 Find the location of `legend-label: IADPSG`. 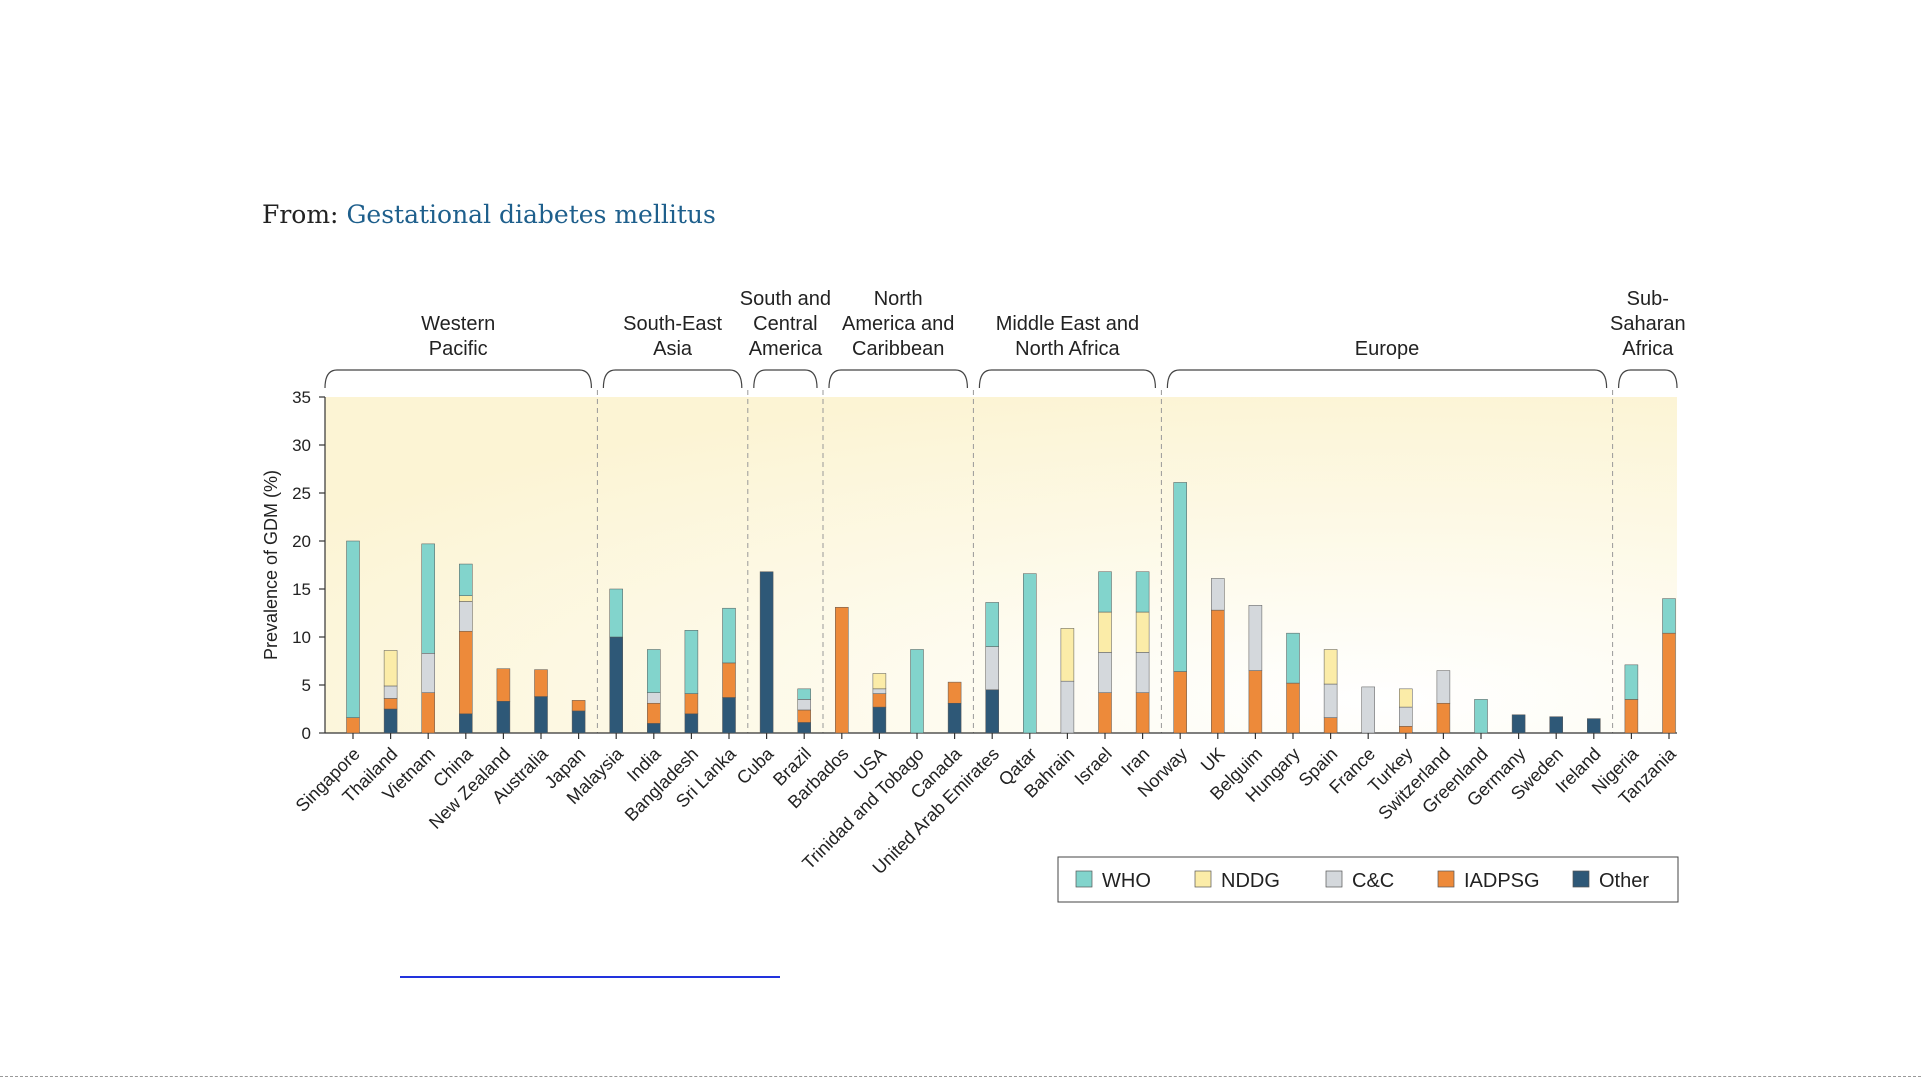

legend-label: IADPSG is located at coordinates (1502, 881).